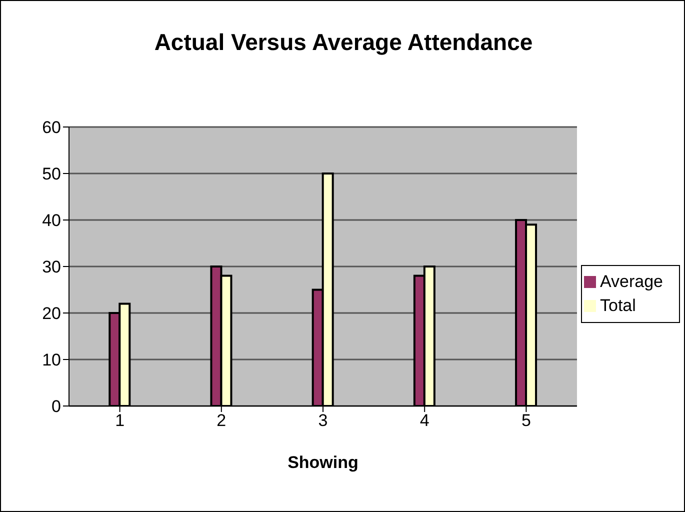 The width and height of the screenshot is (685, 512). What do you see at coordinates (323, 462) in the screenshot?
I see `x-axis-title: Showing` at bounding box center [323, 462].